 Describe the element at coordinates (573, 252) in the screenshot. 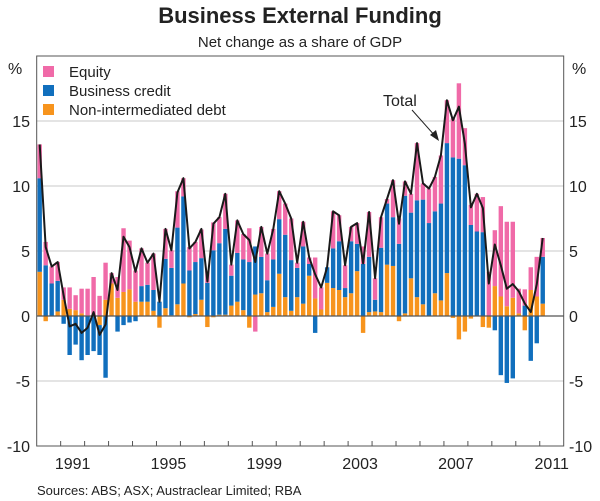

I see `y-tick-label-right: 5` at that location.